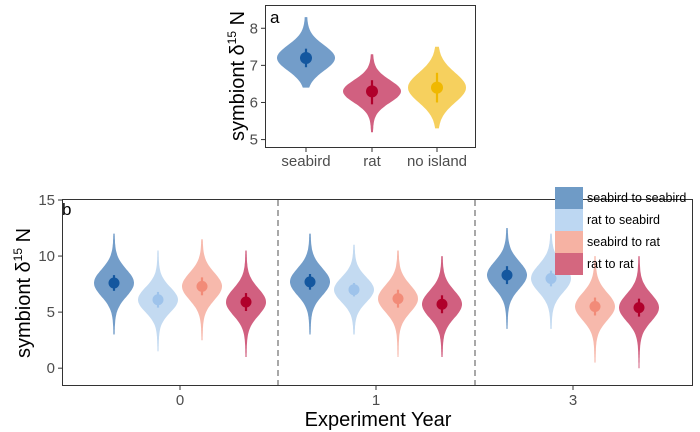 The height and width of the screenshot is (432, 700). What do you see at coordinates (254, 65) in the screenshot?
I see `y-tick-label: 7` at bounding box center [254, 65].